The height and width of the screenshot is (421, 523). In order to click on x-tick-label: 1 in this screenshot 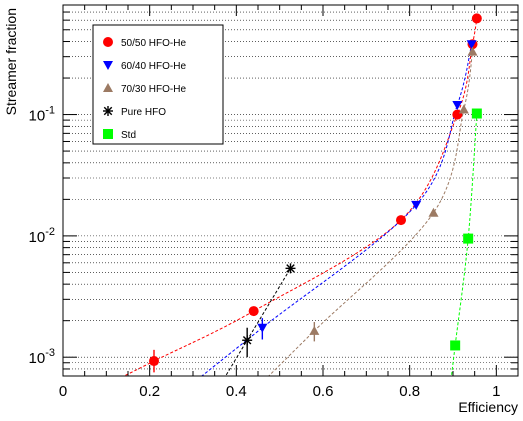, I will do `click(496, 391)`.